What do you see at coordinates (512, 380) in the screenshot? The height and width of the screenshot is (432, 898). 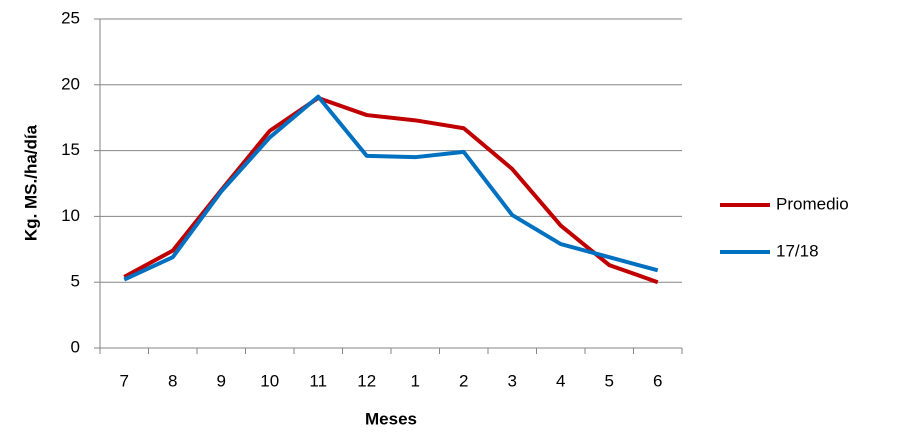 I see `x-tick-label: 3` at bounding box center [512, 380].